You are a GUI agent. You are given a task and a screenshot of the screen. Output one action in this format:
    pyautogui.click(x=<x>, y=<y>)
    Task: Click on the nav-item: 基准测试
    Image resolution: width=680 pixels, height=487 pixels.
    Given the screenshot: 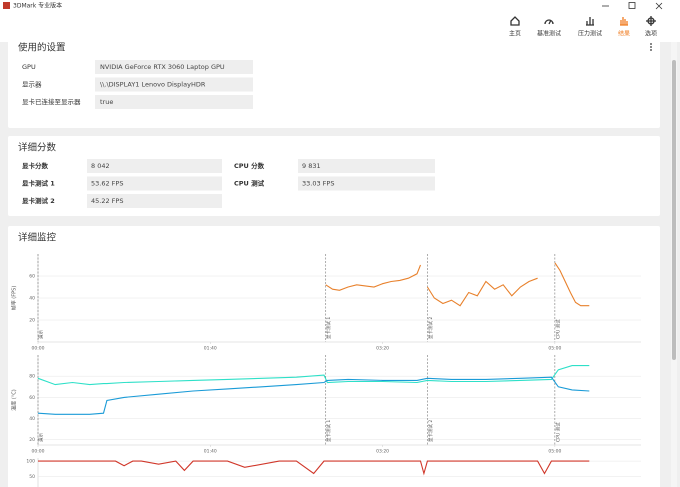 What is the action you would take?
    pyautogui.click(x=549, y=34)
    